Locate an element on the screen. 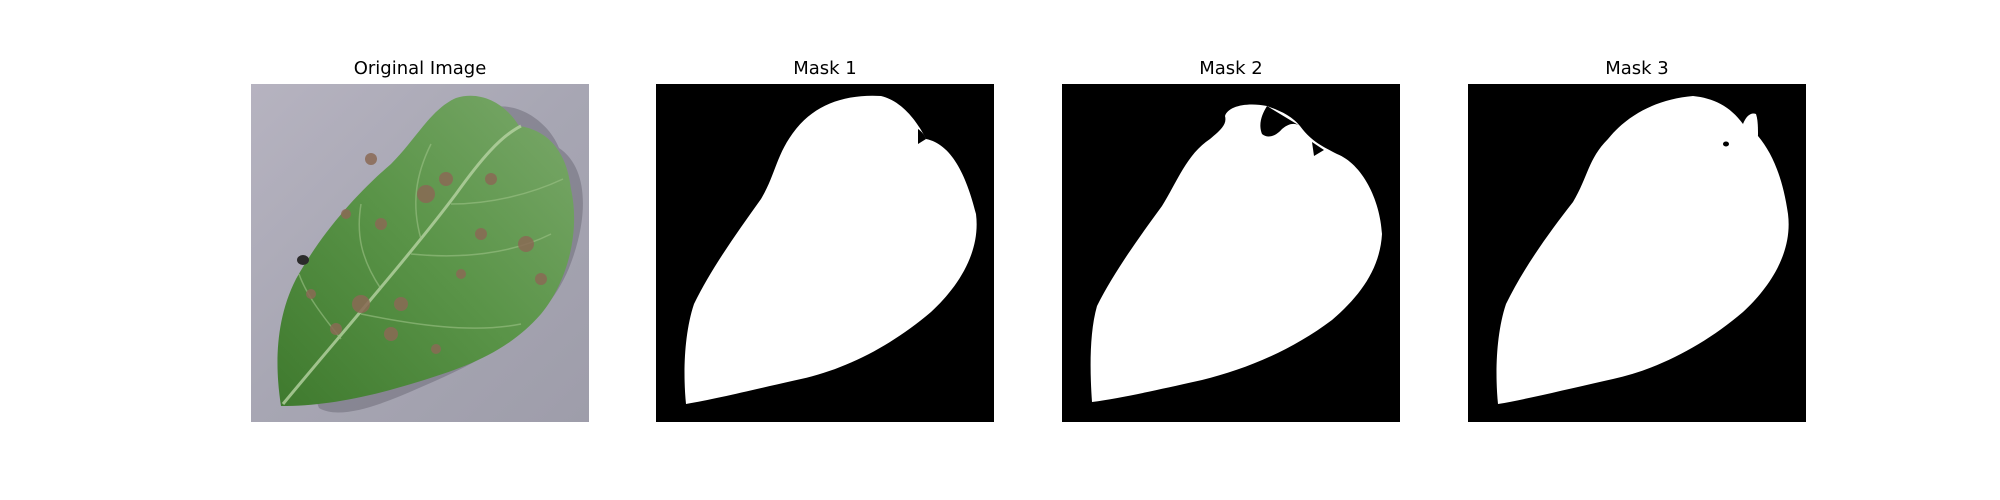 The height and width of the screenshot is (500, 2000). panel-title: Original Image is located at coordinates (420, 68).